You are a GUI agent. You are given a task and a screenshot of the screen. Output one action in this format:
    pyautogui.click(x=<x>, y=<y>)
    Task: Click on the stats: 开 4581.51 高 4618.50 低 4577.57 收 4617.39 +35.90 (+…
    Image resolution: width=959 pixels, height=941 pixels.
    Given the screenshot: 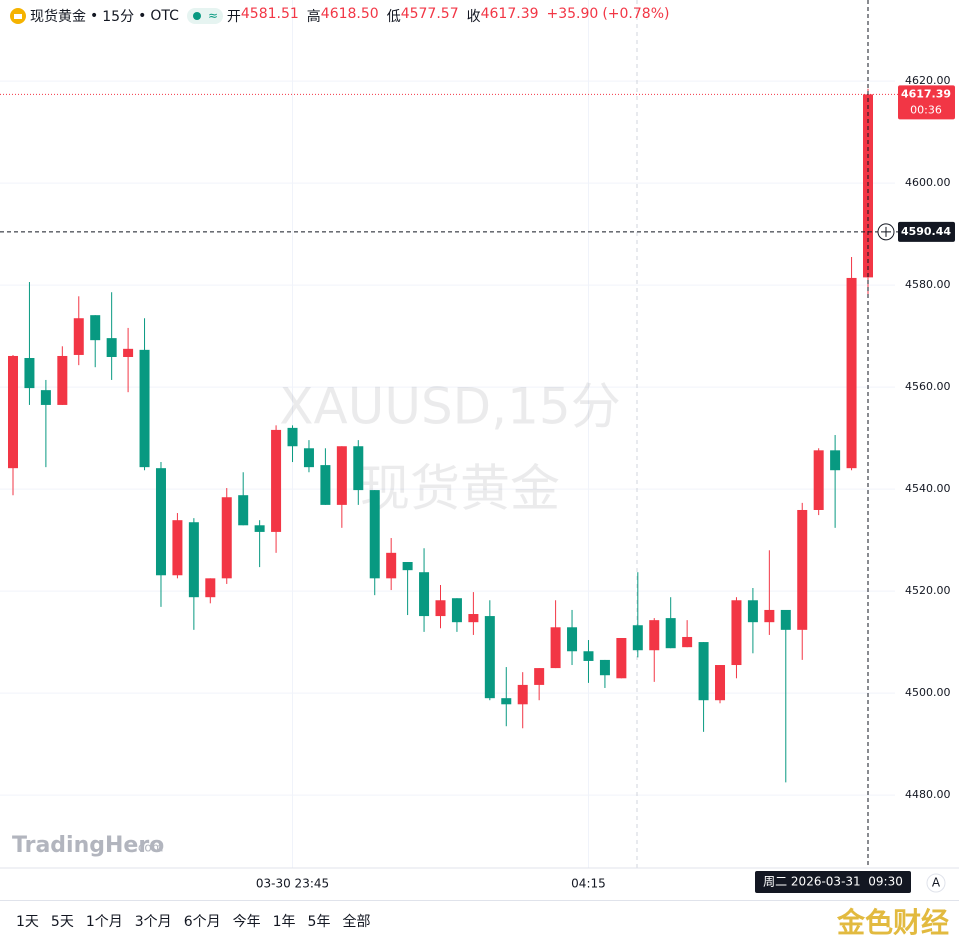 What is the action you would take?
    pyautogui.click(x=450, y=16)
    